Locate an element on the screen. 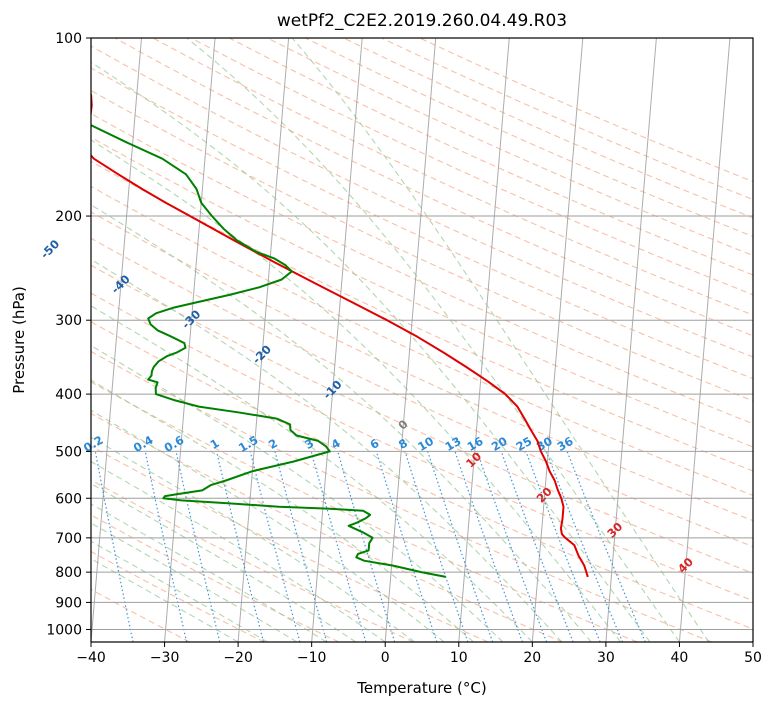 This screenshot has width=775, height=708. x-tick-label: 50 is located at coordinates (753, 658).